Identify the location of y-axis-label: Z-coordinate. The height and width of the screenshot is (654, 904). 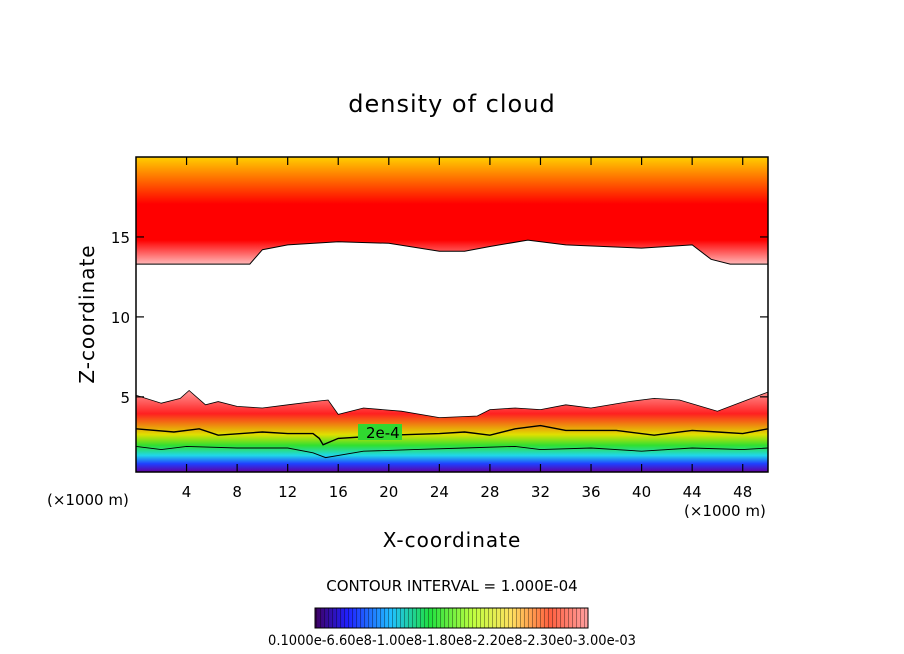
(87, 313).